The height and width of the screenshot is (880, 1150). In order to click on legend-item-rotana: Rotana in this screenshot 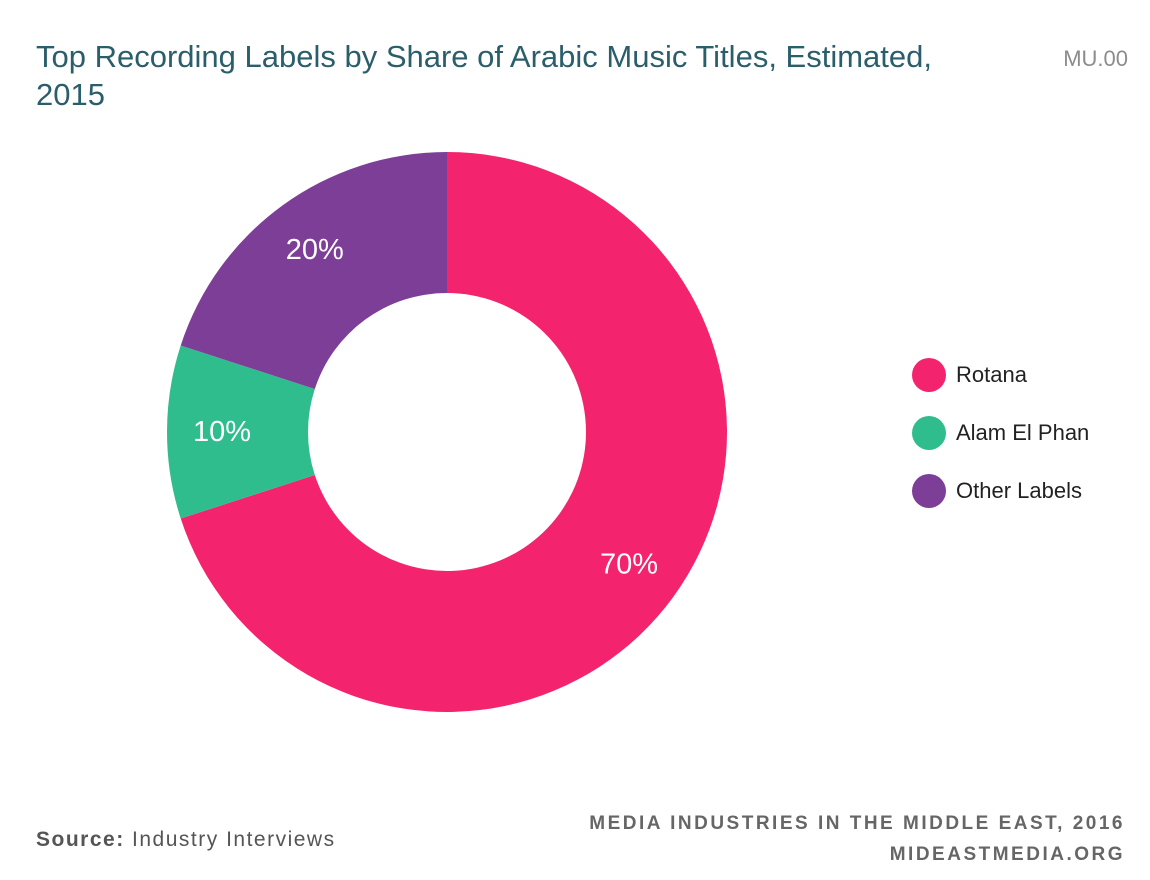, I will do `click(1000, 375)`.